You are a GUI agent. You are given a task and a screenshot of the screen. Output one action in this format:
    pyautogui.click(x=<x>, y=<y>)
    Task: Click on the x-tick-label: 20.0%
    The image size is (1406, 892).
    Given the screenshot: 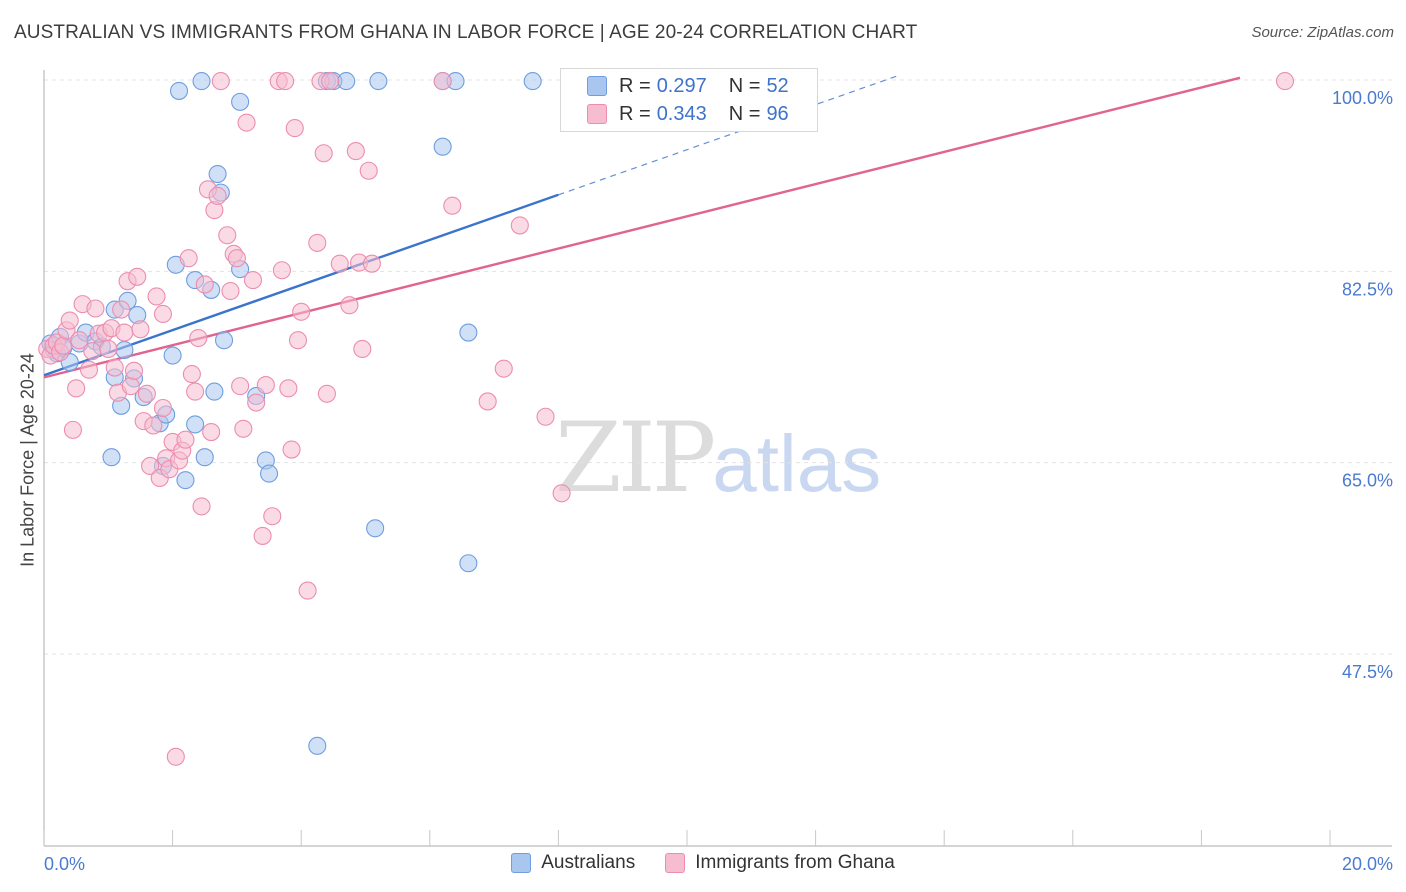 What is the action you would take?
    pyautogui.click(x=1367, y=864)
    